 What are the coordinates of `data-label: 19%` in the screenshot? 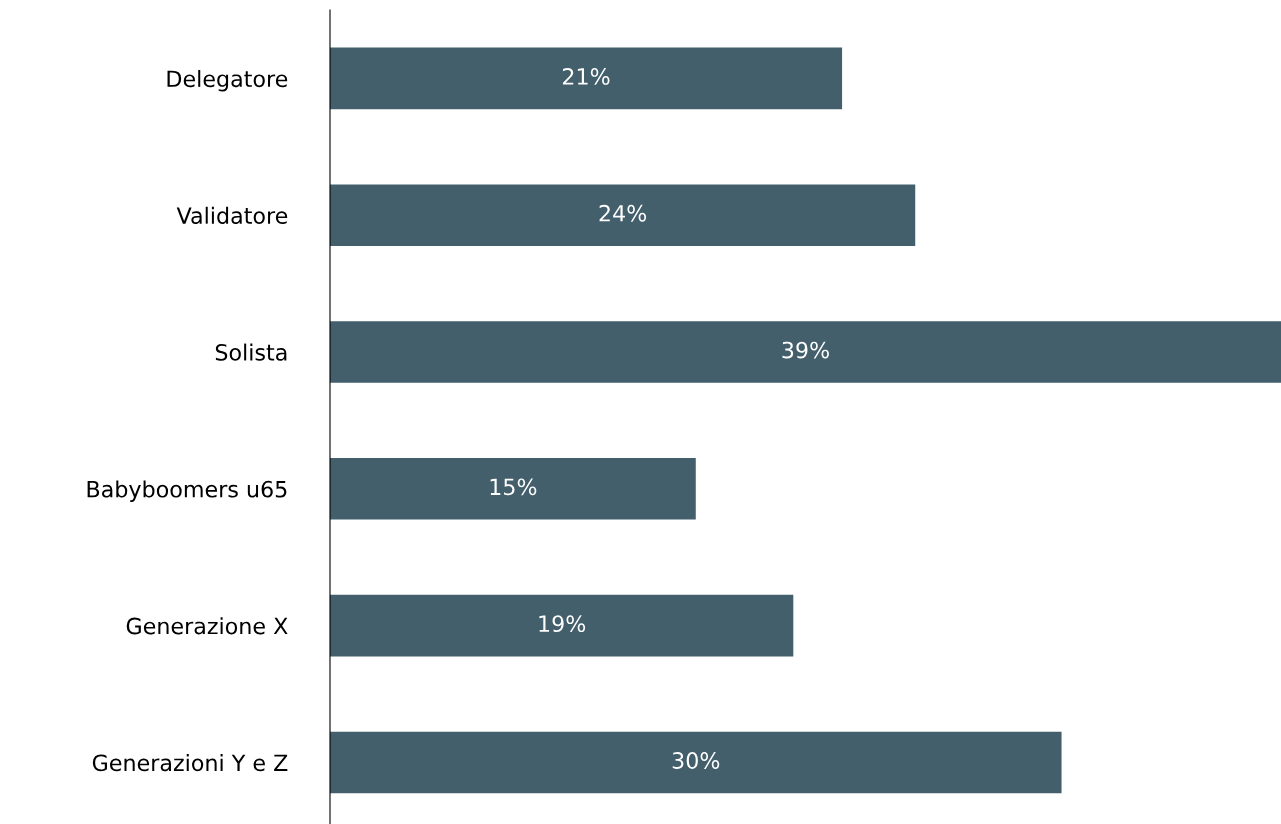 It's located at (562, 624).